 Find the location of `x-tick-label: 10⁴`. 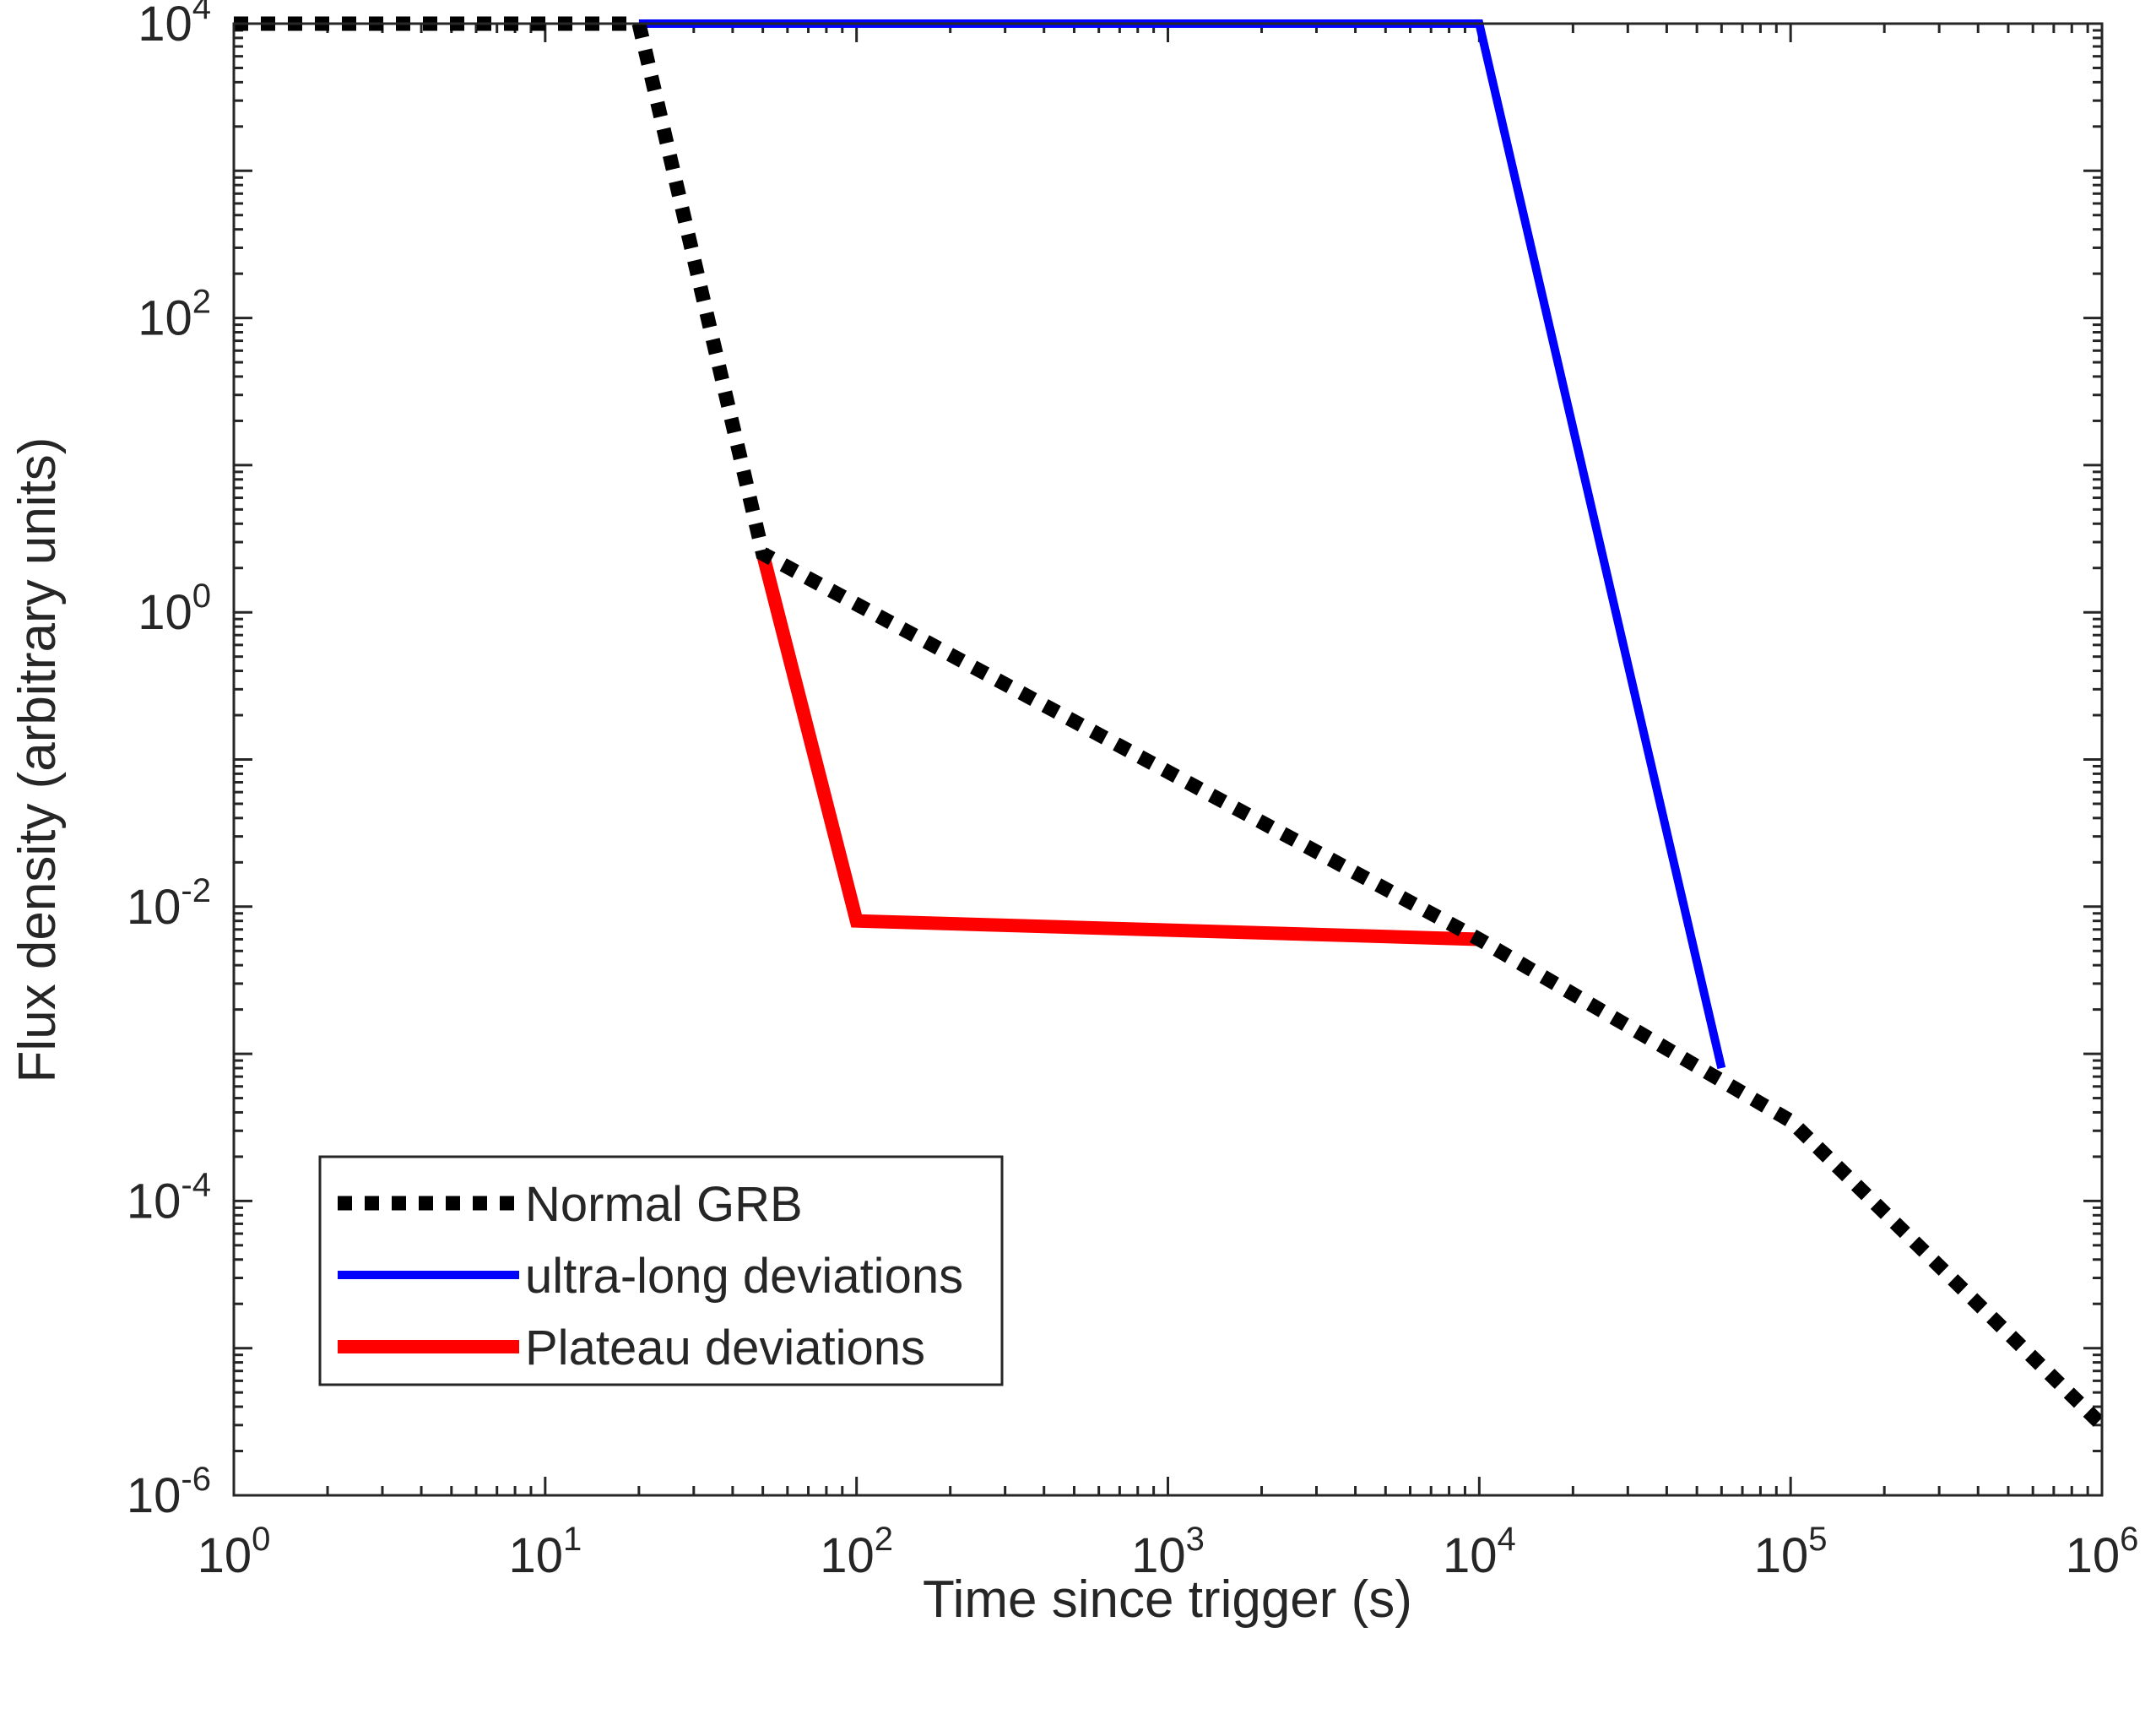

x-tick-label: 10⁴ is located at coordinates (1479, 1552).